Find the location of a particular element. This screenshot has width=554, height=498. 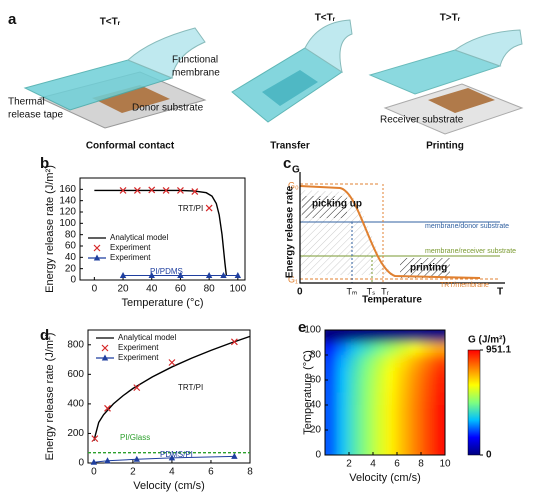

y-tick-label: 400 is located at coordinates (75, 404).